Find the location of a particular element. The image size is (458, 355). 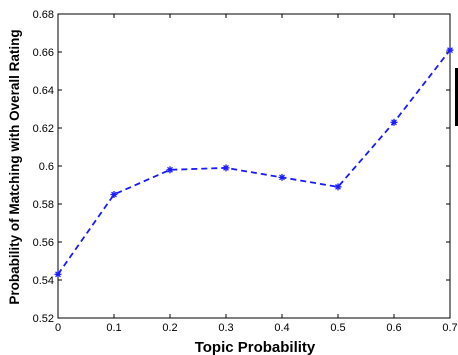

x-tick-label: 0.3 is located at coordinates (225, 328).